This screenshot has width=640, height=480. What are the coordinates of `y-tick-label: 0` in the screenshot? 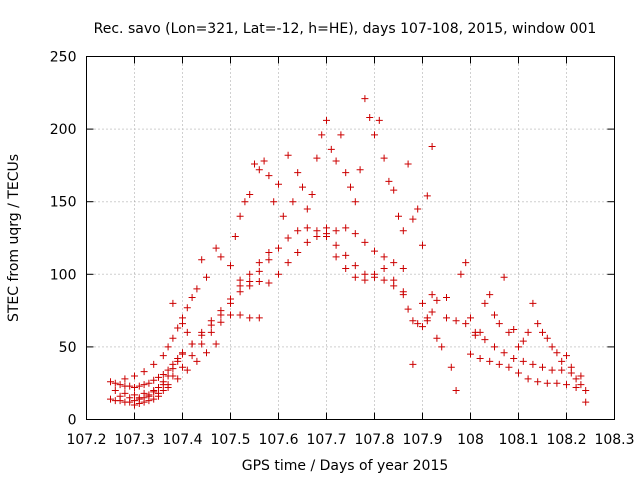 It's located at (72, 421).